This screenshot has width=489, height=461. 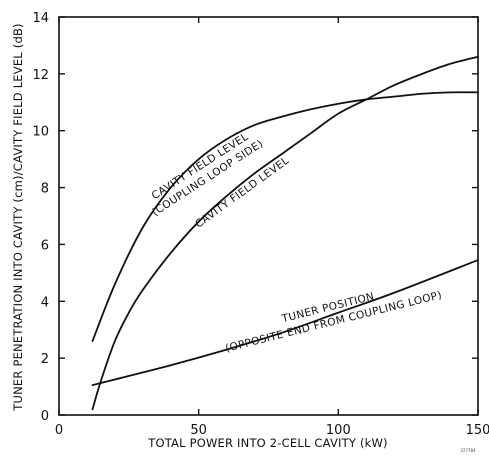 What do you see at coordinates (59, 430) in the screenshot?
I see `x-tick-label: 0` at bounding box center [59, 430].